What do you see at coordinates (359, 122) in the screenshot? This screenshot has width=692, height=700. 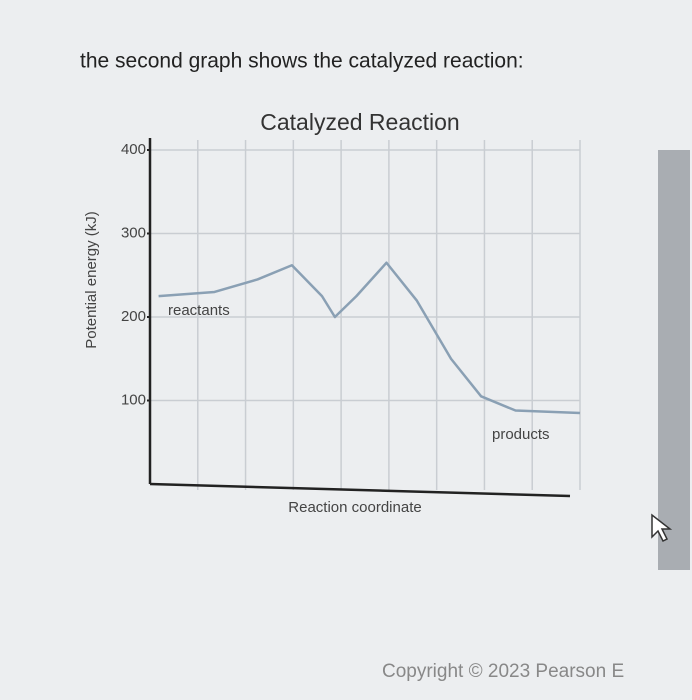 I see `chart-title: Catalyzed Reaction` at bounding box center [359, 122].